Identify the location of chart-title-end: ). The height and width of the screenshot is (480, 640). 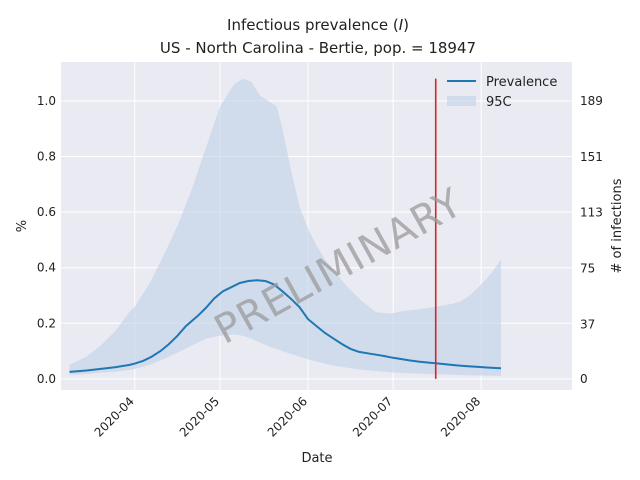
(406, 25).